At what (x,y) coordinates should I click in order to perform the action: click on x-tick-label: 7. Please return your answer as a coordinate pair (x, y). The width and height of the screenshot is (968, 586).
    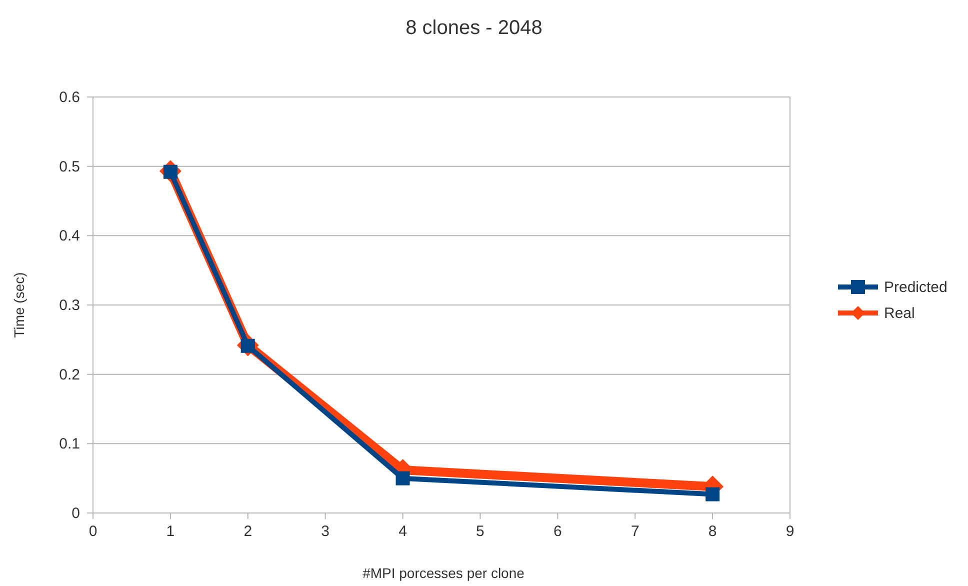
    Looking at the image, I should click on (635, 531).